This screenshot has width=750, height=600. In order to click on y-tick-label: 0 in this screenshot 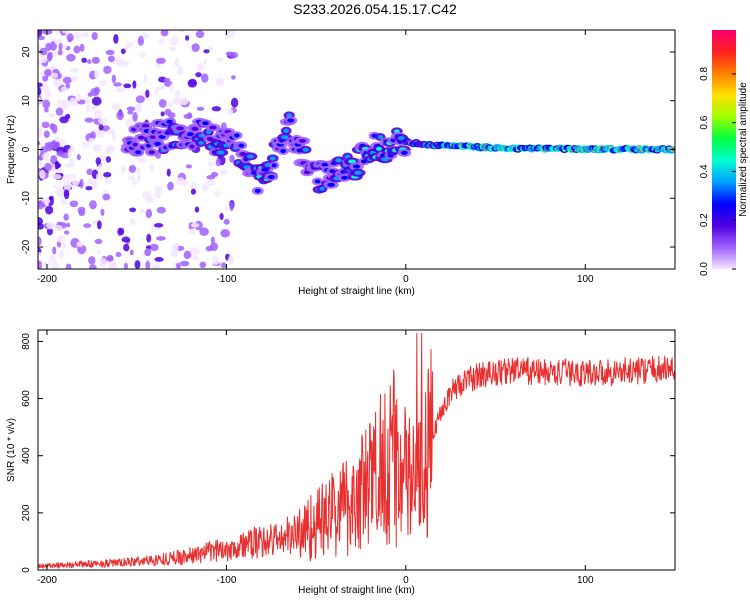, I will do `click(26, 149)`.